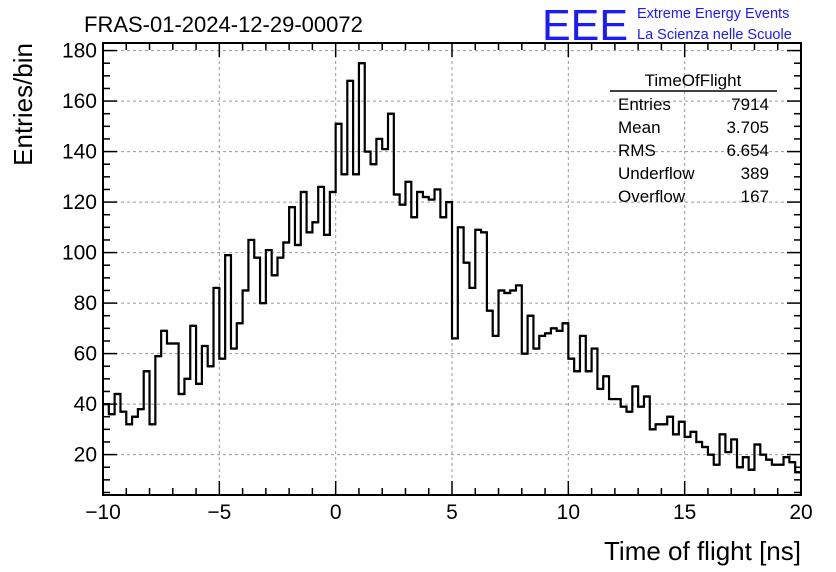 The image size is (836, 572). What do you see at coordinates (85, 455) in the screenshot?
I see `y-tick-label: 20` at bounding box center [85, 455].